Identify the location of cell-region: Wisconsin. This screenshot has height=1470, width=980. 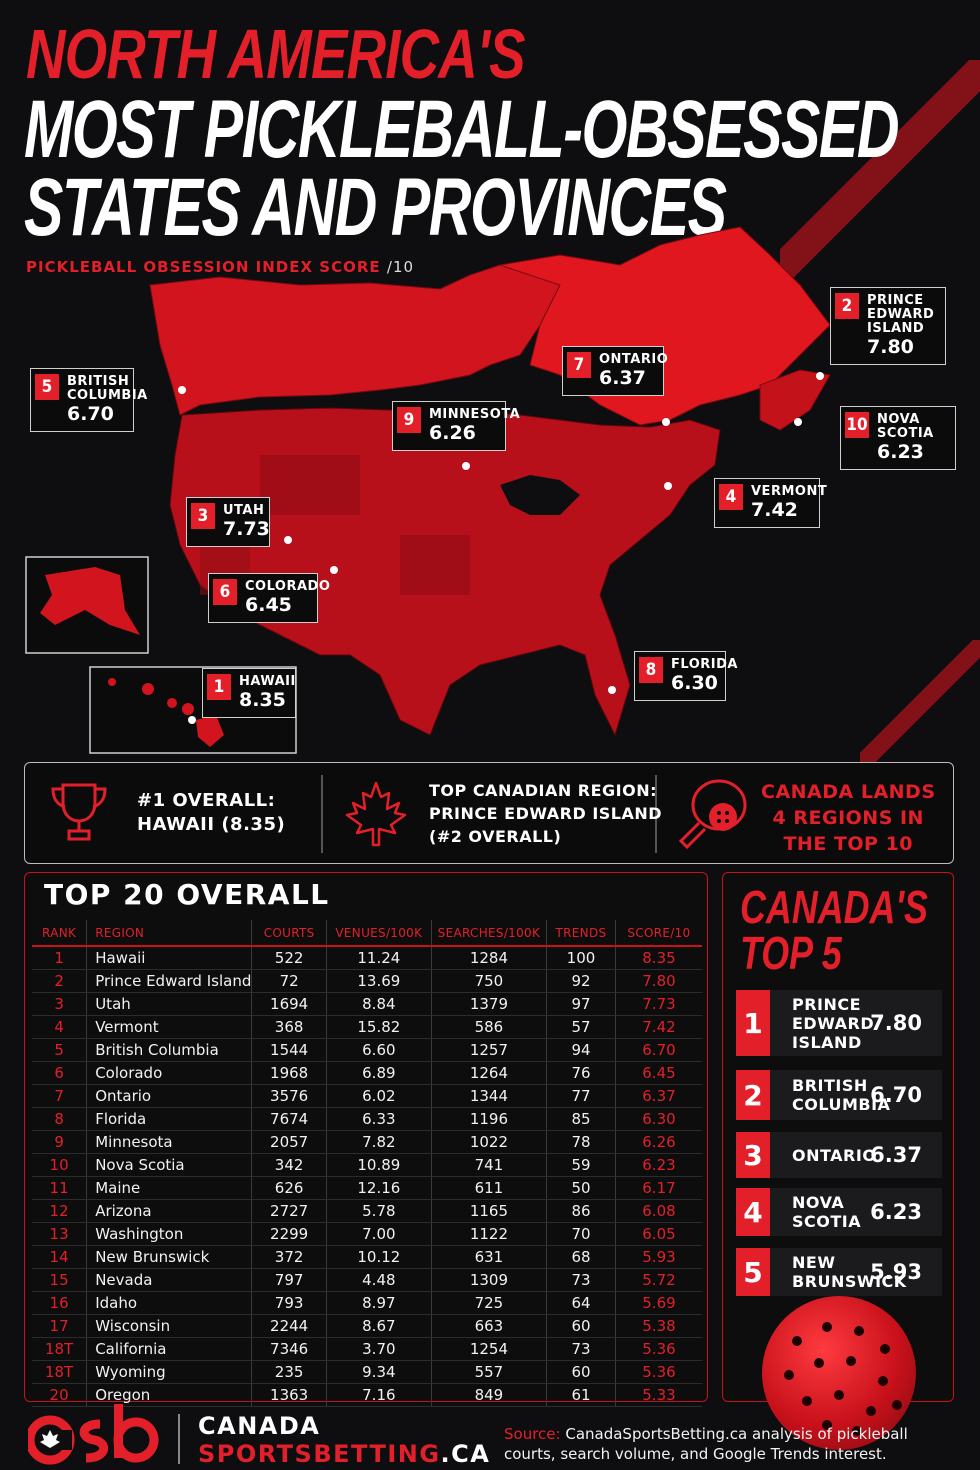
(169, 1326).